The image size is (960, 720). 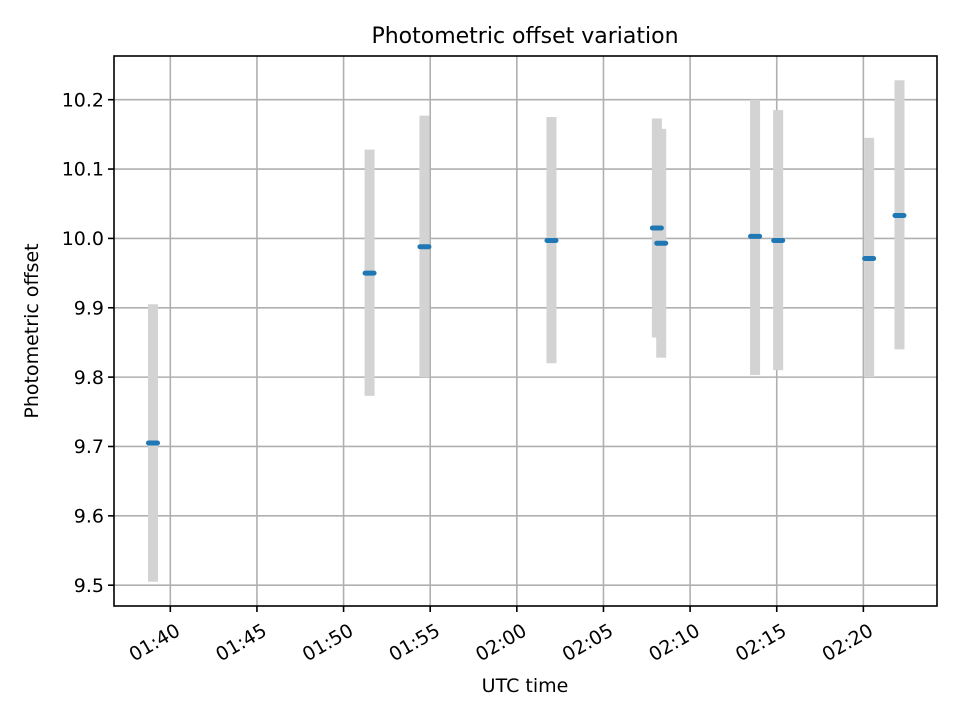 I want to click on y-tick-label: 10.2, so click(x=83, y=100).